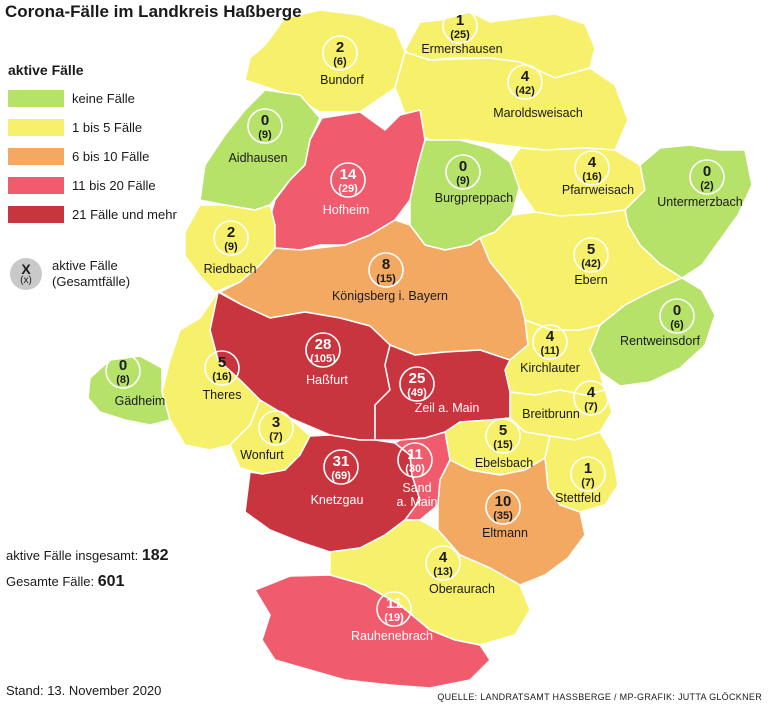 The image size is (768, 710). What do you see at coordinates (590, 280) in the screenshot?
I see `municipality-name-ebern: Ebern` at bounding box center [590, 280].